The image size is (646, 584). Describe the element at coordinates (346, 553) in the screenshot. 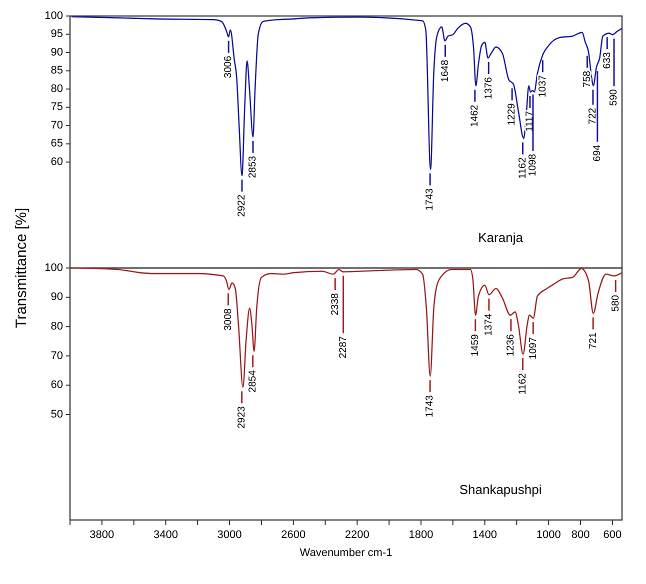

I see `x-axis-title: Wavenumber cm-1` at that location.